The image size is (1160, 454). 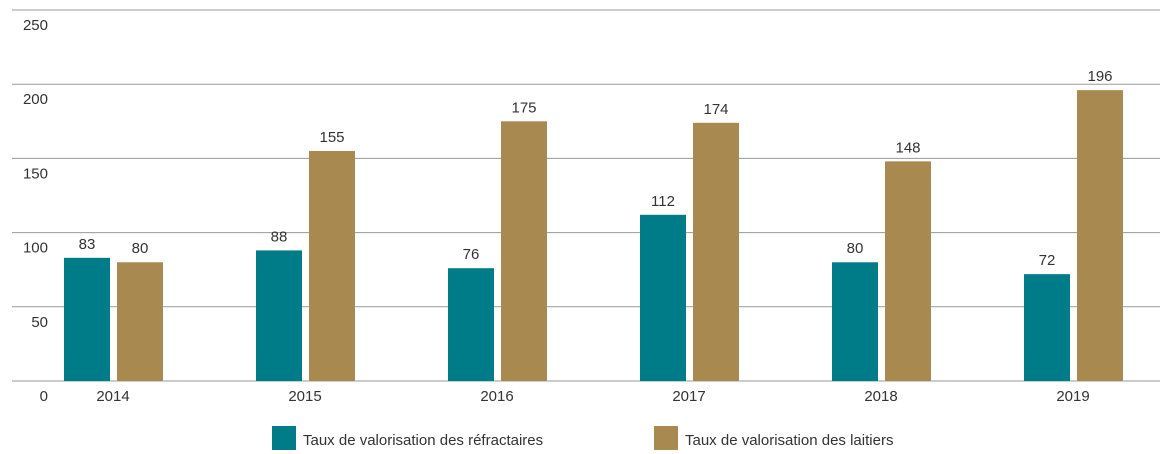 I want to click on x-tick-label: 2017, so click(x=688, y=396).